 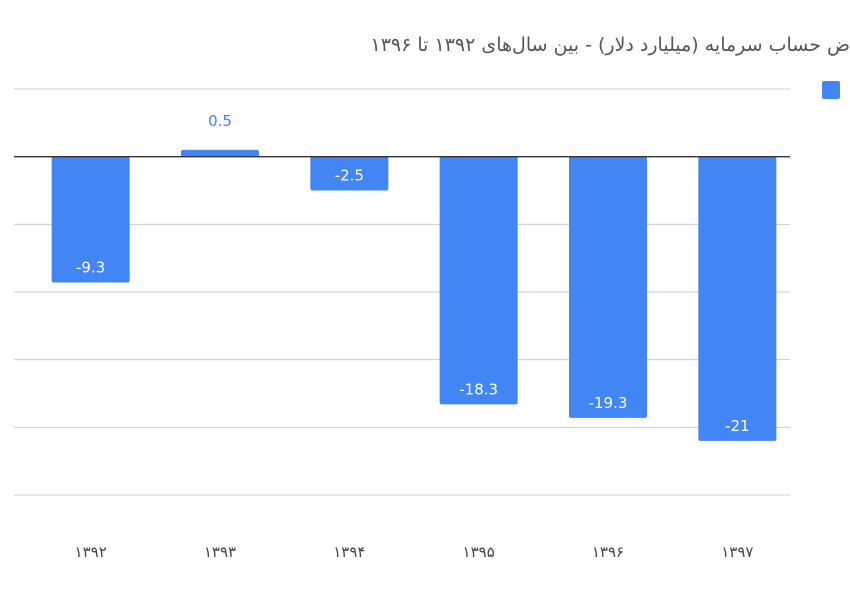 What do you see at coordinates (220, 121) in the screenshot?
I see `data-label: 0.5` at bounding box center [220, 121].